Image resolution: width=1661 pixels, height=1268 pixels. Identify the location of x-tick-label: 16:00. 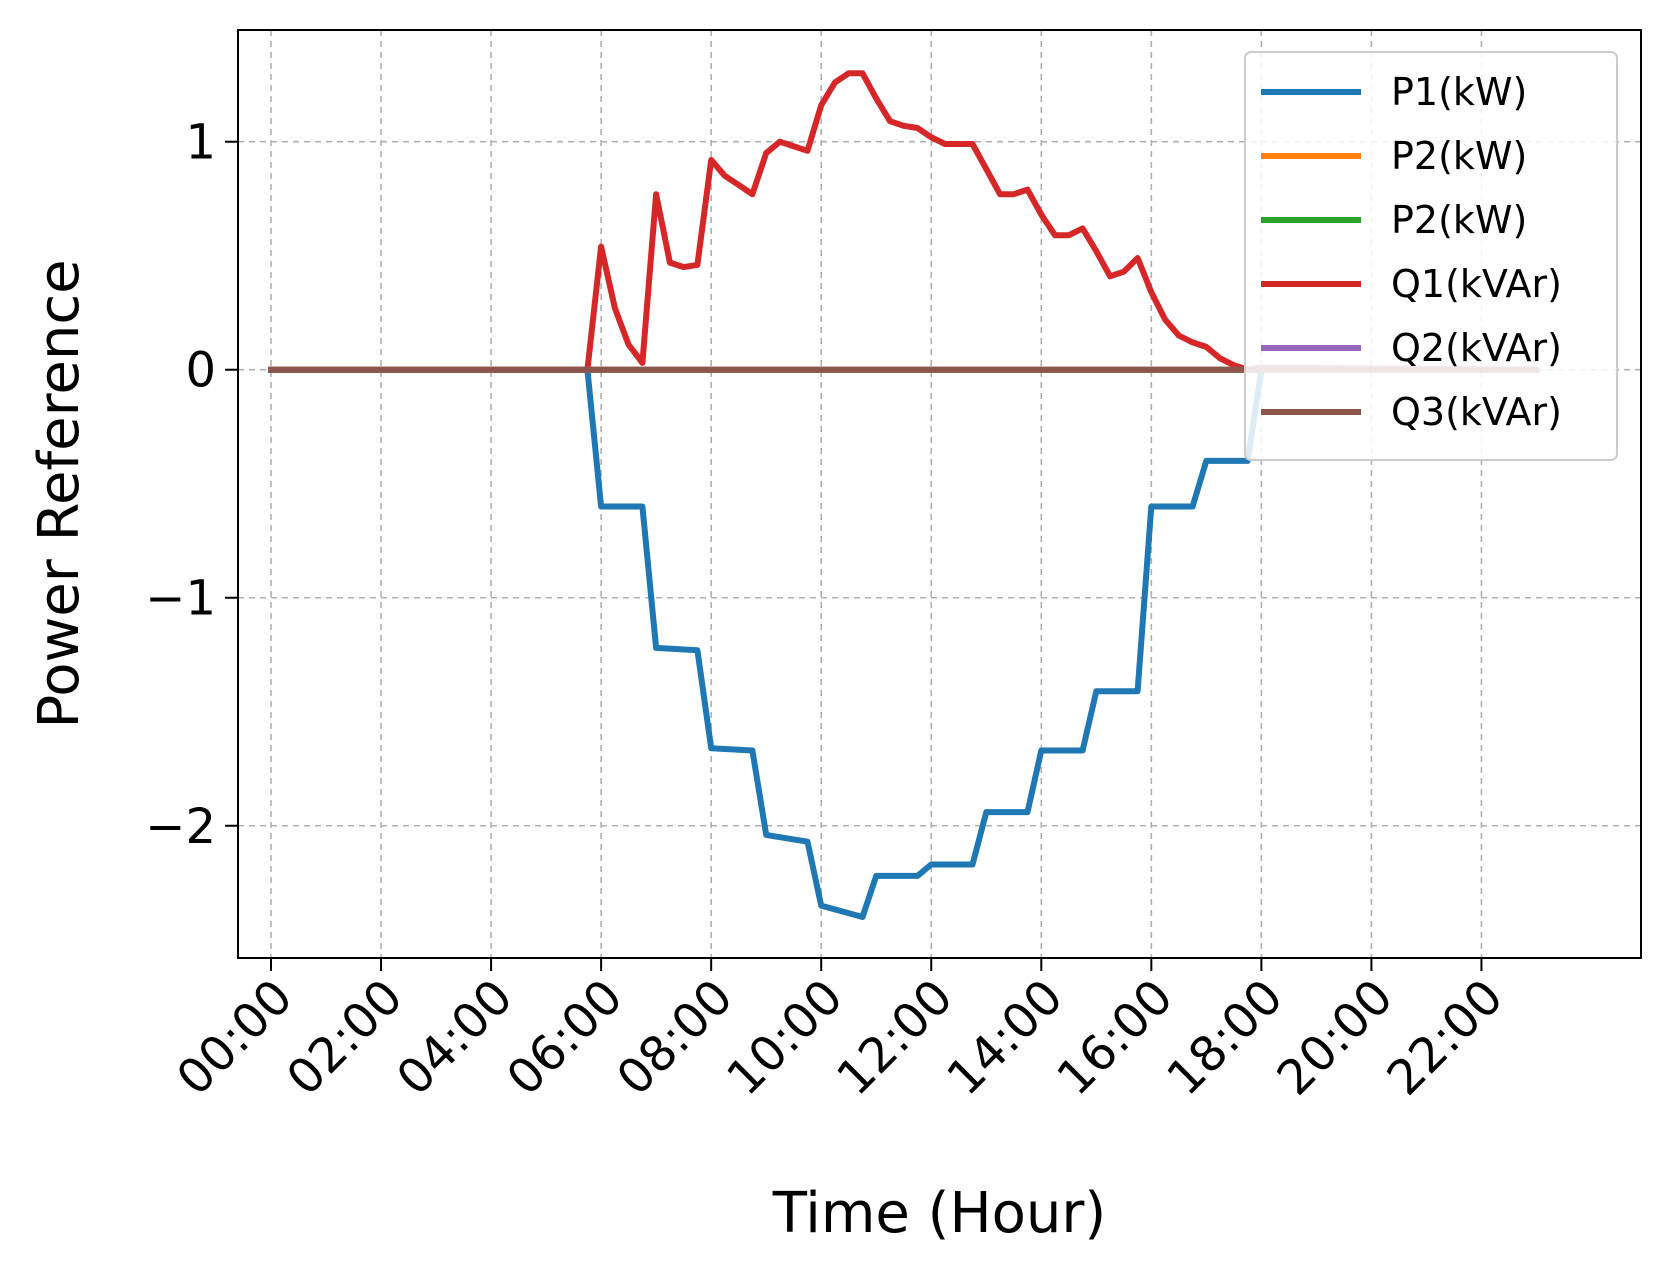
(1114, 1037).